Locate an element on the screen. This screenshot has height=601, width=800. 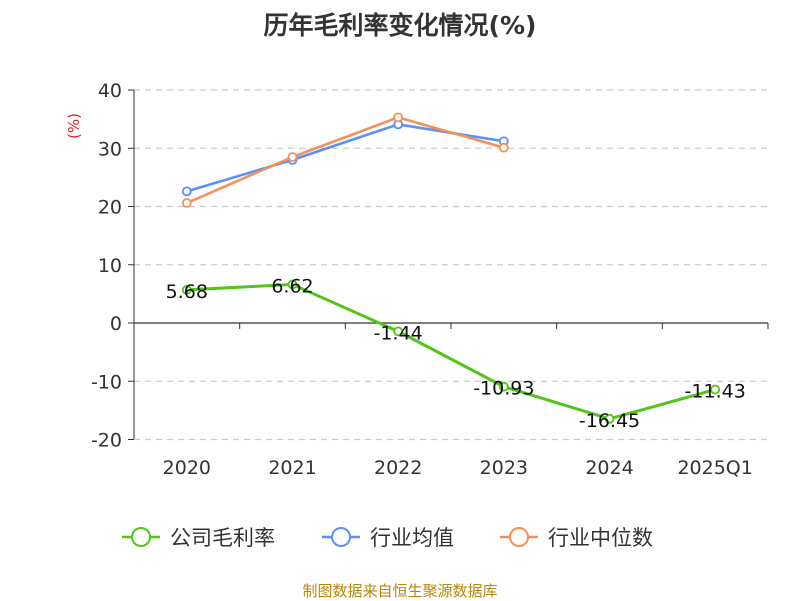
x-tick-label: 2022 is located at coordinates (398, 468).